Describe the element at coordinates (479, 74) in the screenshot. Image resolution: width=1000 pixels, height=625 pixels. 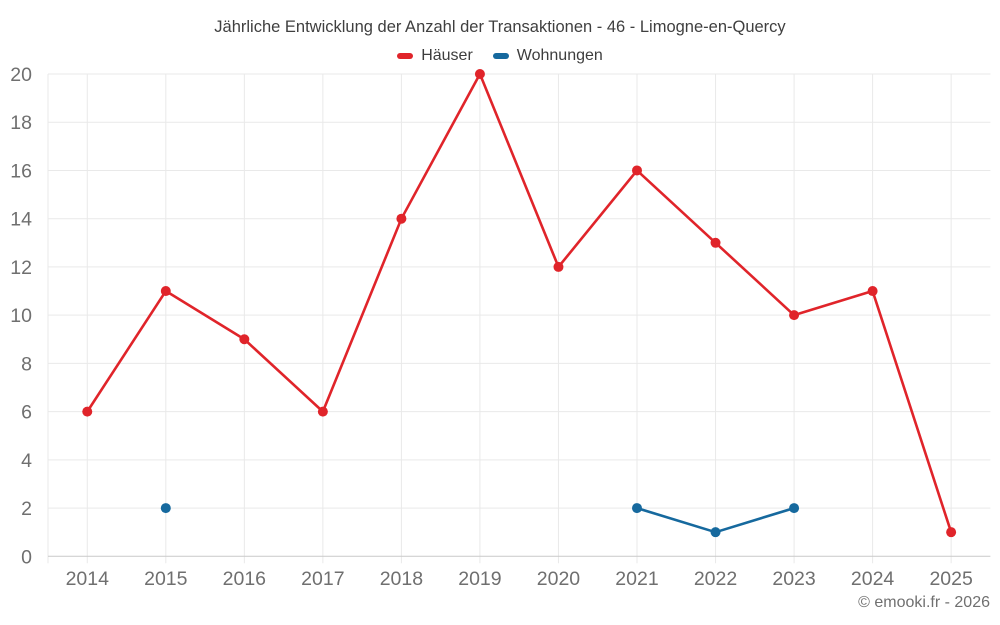
I see `data-point-Häuser-2019` at that location.